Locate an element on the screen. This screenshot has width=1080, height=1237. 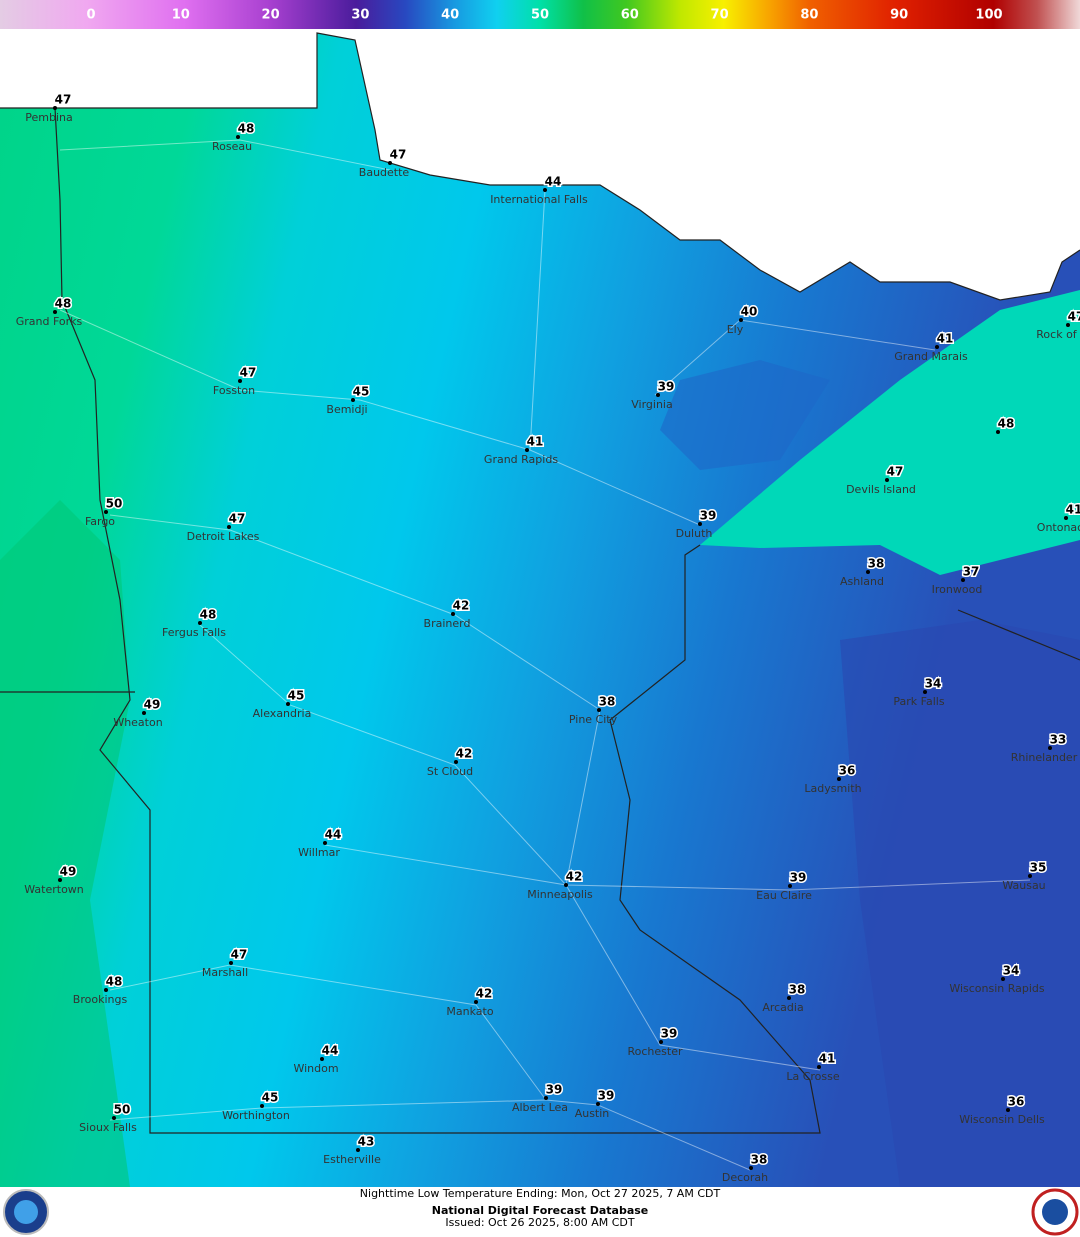
city-name: Eau Claire is located at coordinates (784, 895).